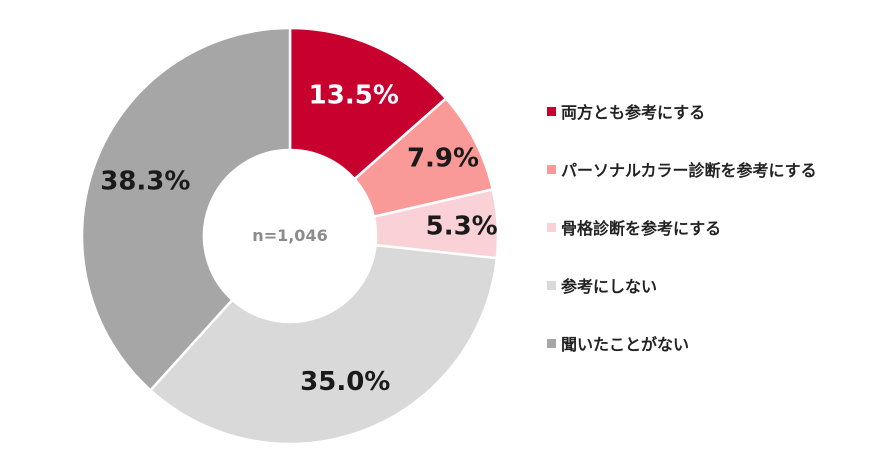  Describe the element at coordinates (443, 158) in the screenshot. I see `data-label-2: 7.9%` at that location.